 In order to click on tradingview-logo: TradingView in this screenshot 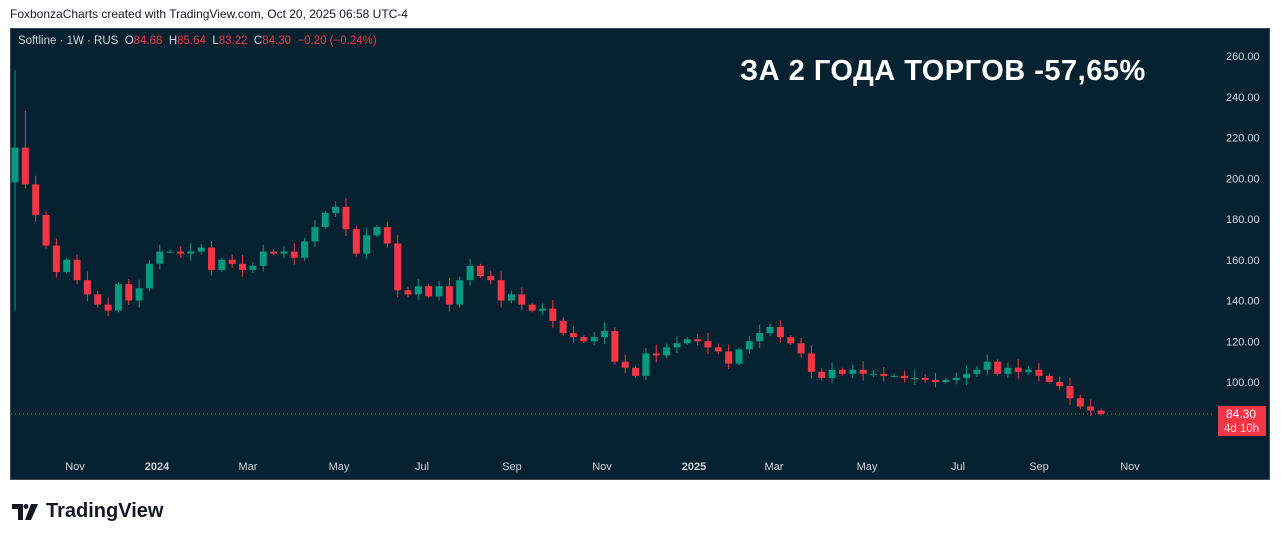, I will do `click(87, 511)`.